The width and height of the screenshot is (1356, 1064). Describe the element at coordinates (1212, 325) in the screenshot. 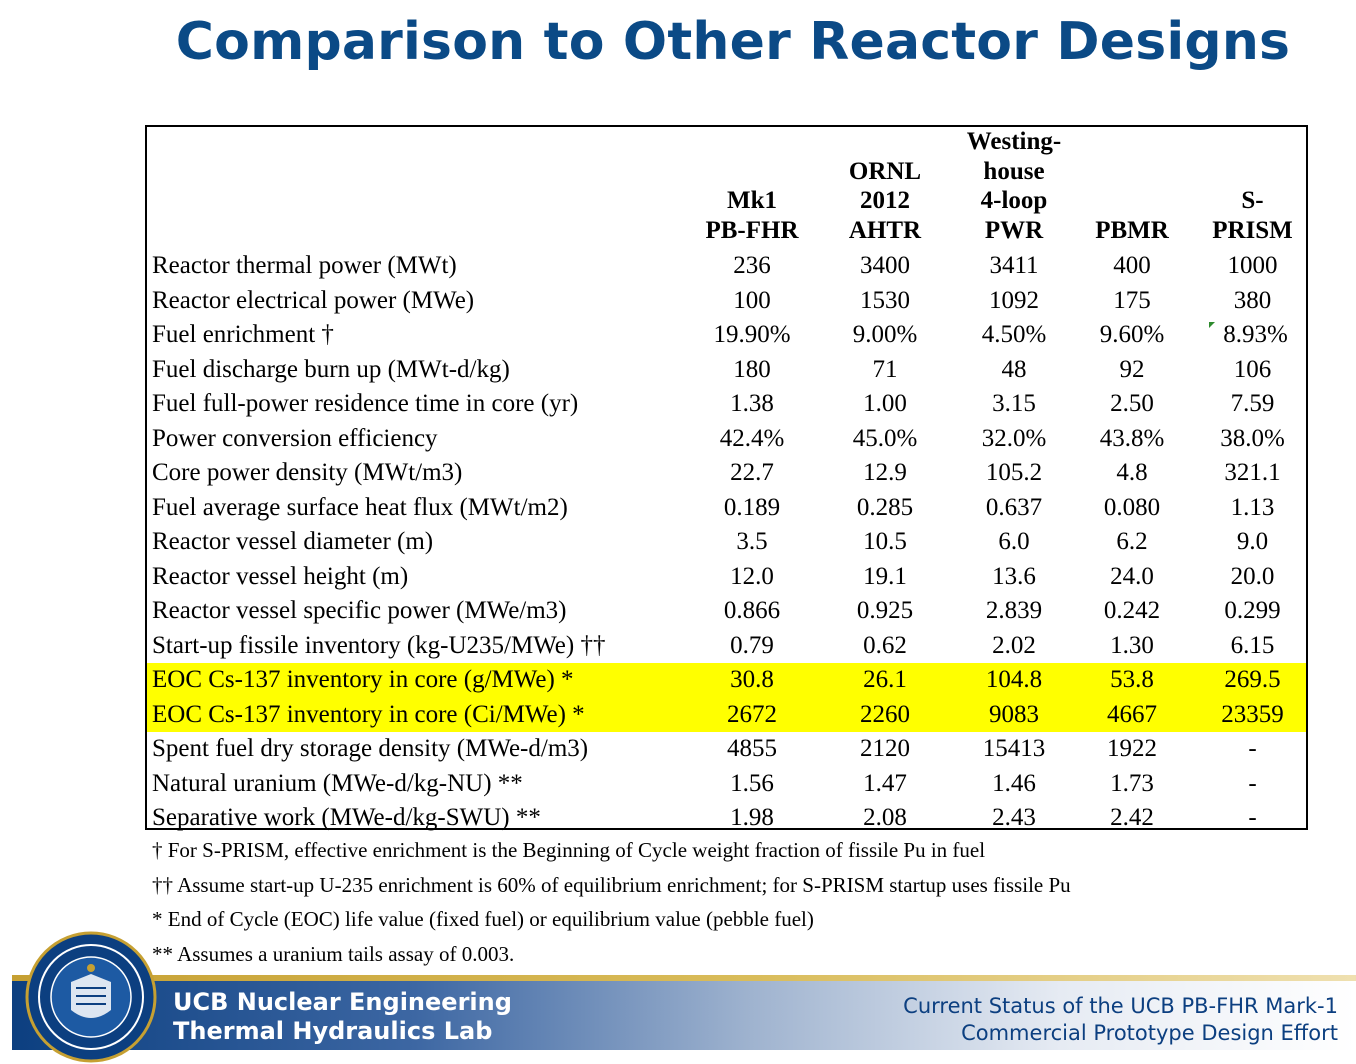

I see `comment-marker-icon` at that location.